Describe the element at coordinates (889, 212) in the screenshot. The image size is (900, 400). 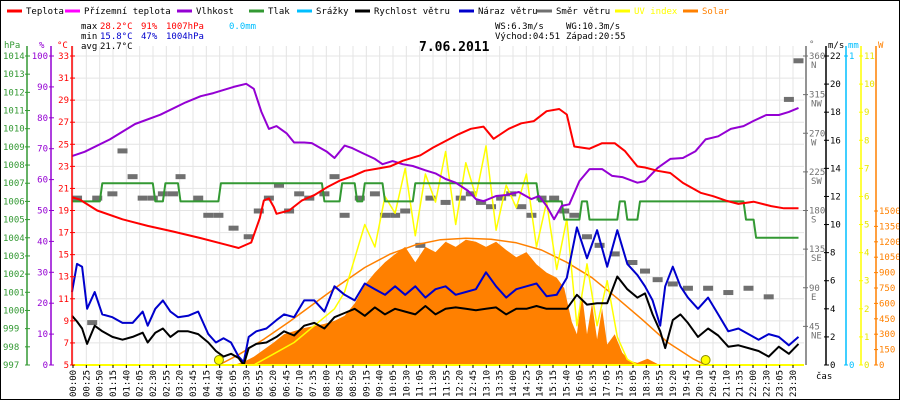
I see `solar-tick-label: 1500` at that location.